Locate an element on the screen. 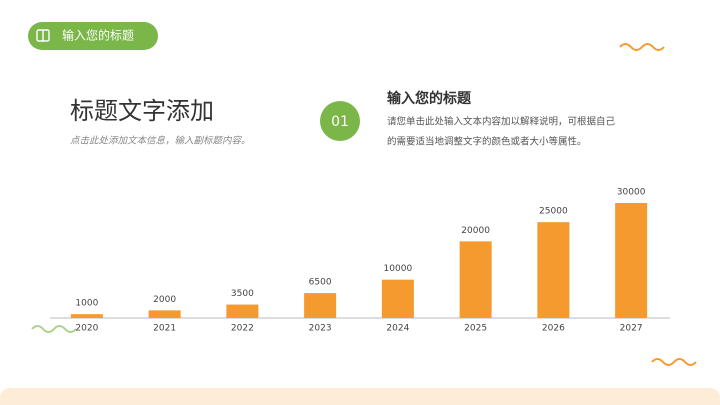 The width and height of the screenshot is (720, 405). x-tick-label: 2022 is located at coordinates (242, 329).